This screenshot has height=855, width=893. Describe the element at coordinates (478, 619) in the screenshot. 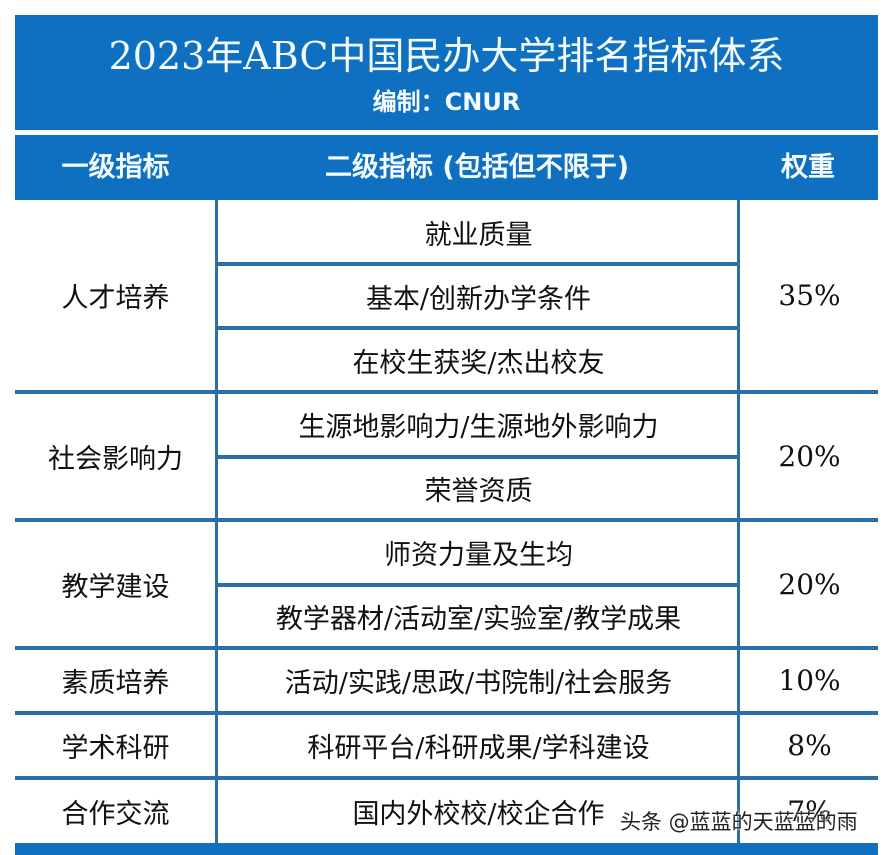

I see `secondary-indicator-cell: 教学器材/活动室/实验室/教学成果` at that location.